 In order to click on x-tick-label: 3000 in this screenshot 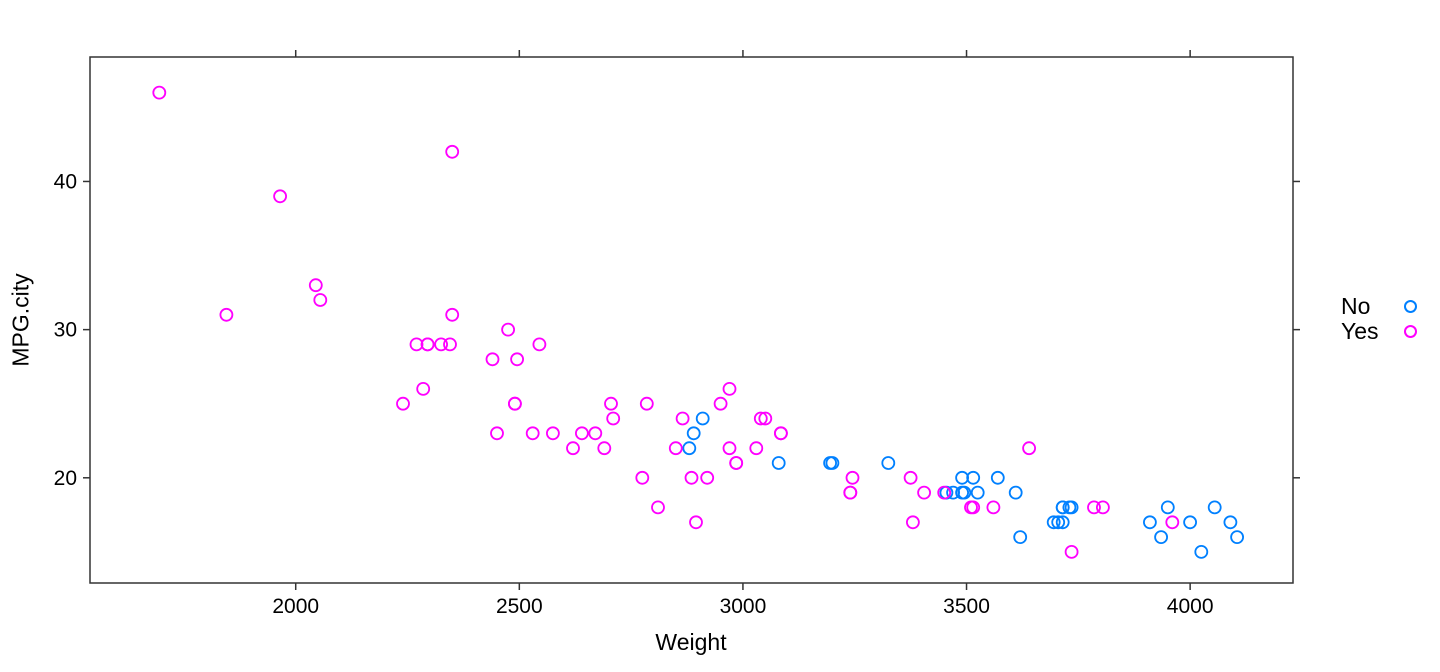, I will do `click(743, 606)`.